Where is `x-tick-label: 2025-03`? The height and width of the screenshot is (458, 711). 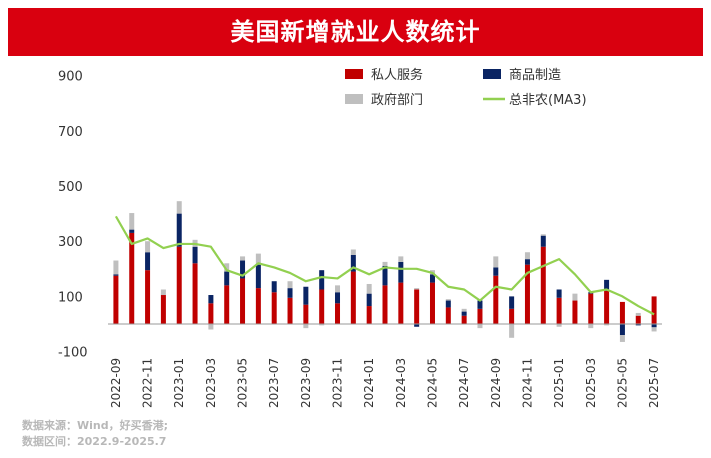
x-tick-label: 2025-03 is located at coordinates (591, 383).